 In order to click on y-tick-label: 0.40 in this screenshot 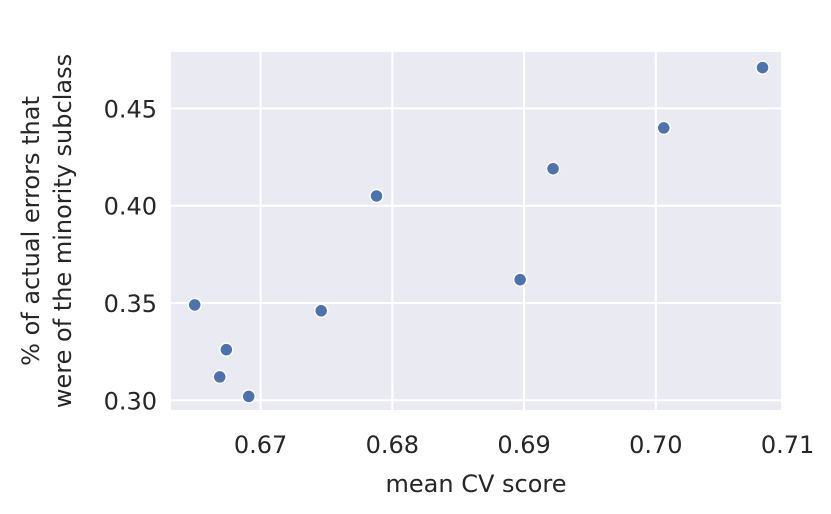, I will do `click(130, 207)`.